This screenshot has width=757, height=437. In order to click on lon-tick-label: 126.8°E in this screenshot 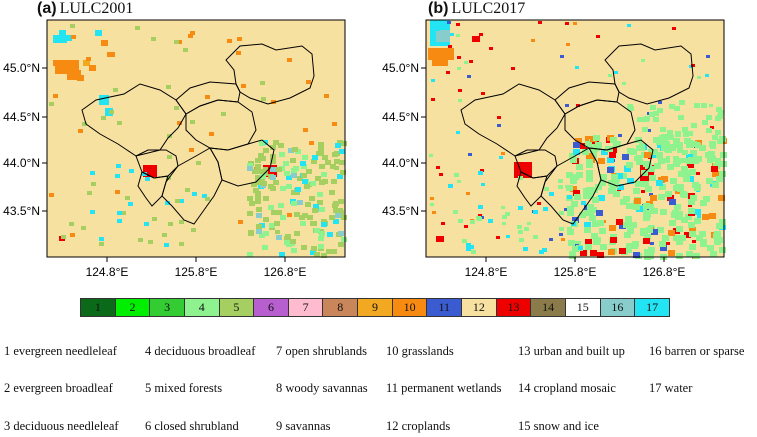, I will do `click(664, 272)`.